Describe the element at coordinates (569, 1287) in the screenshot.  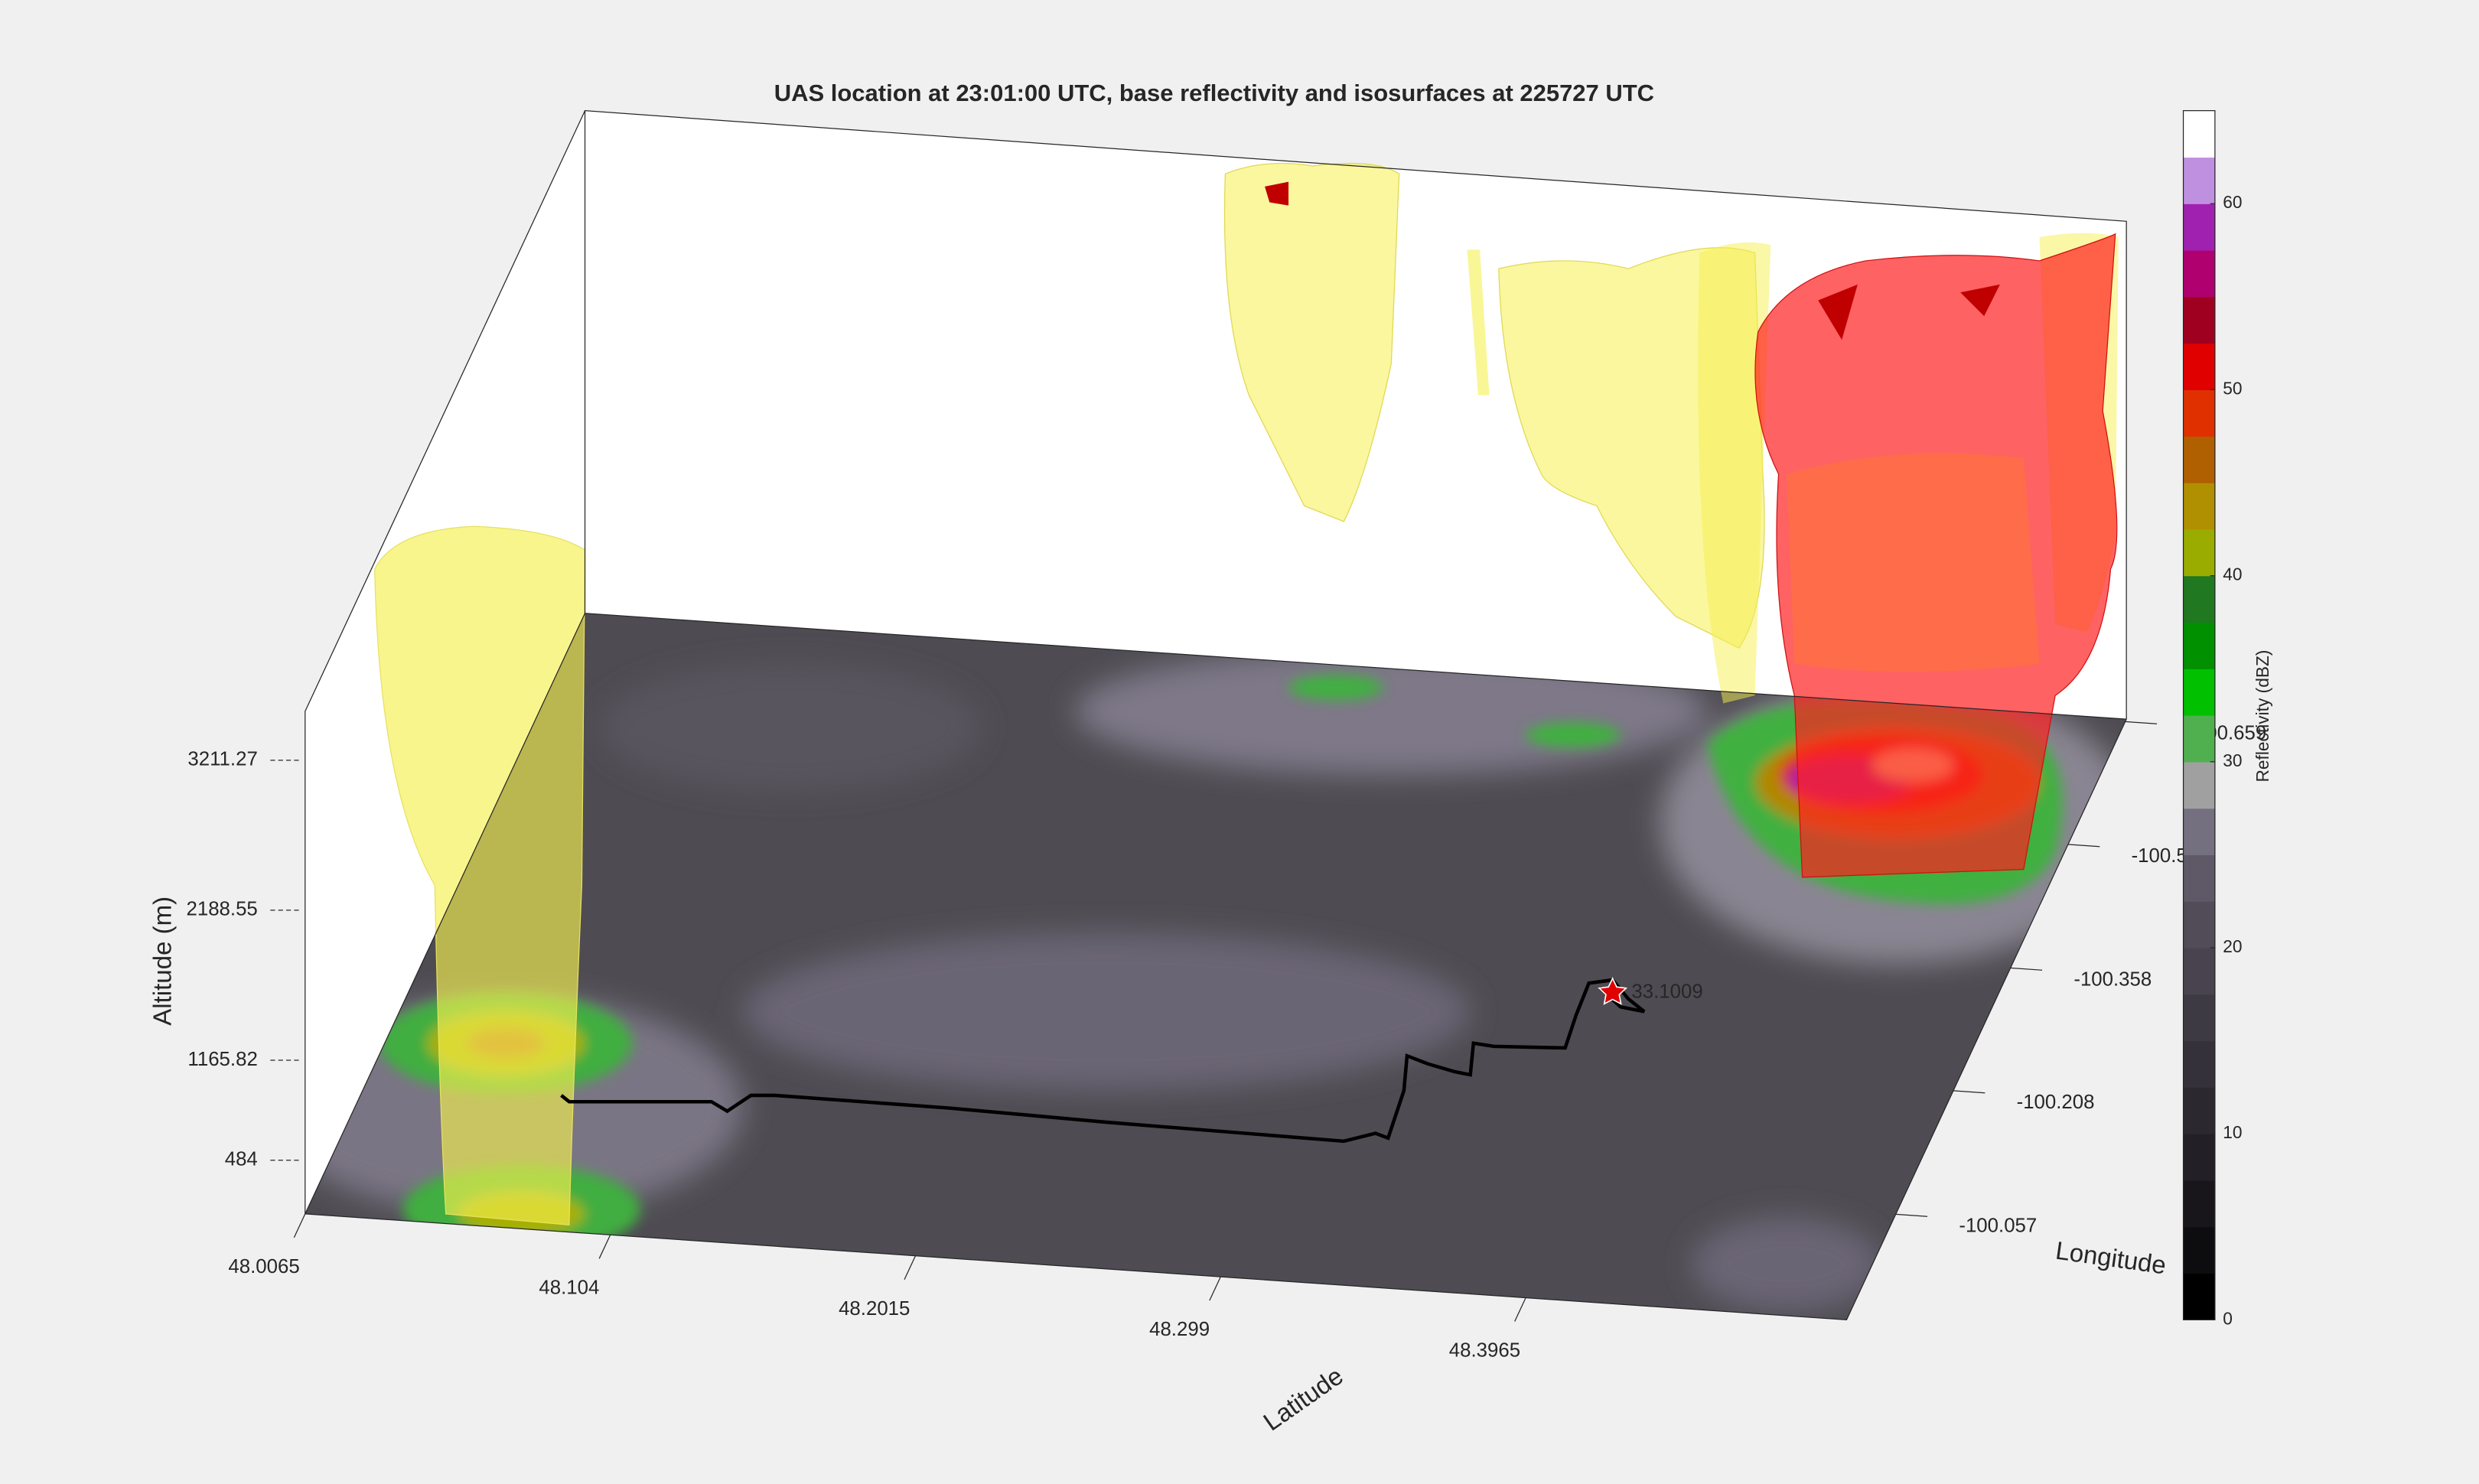
I see `x-tick-label: 48.104` at that location.